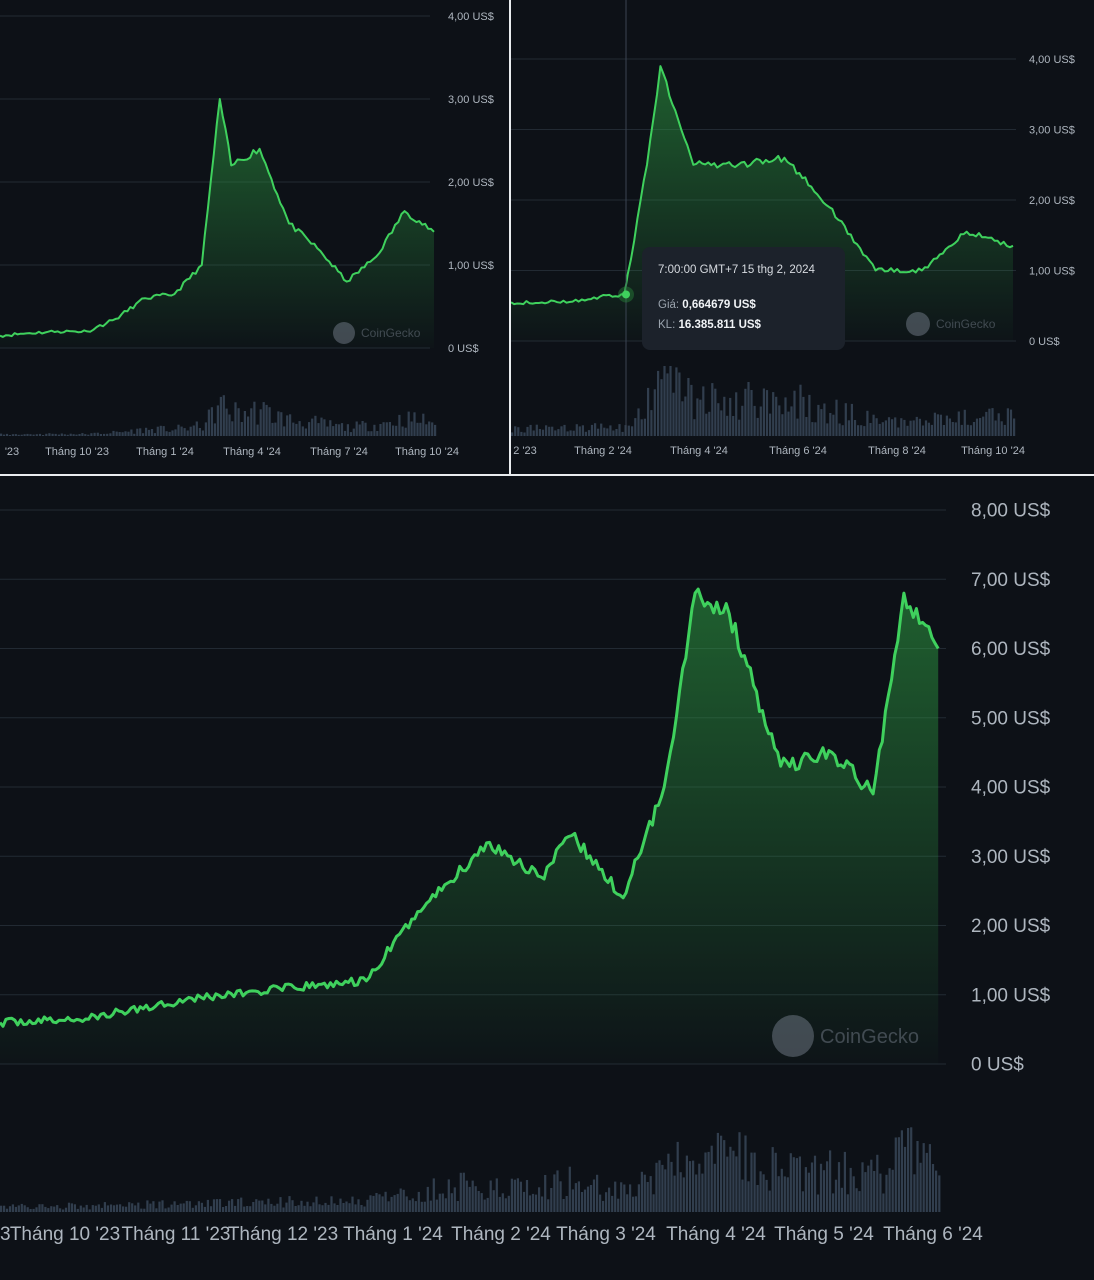  Describe the element at coordinates (377, 333) in the screenshot. I see `coingecko-watermark: CoinGecko` at that location.